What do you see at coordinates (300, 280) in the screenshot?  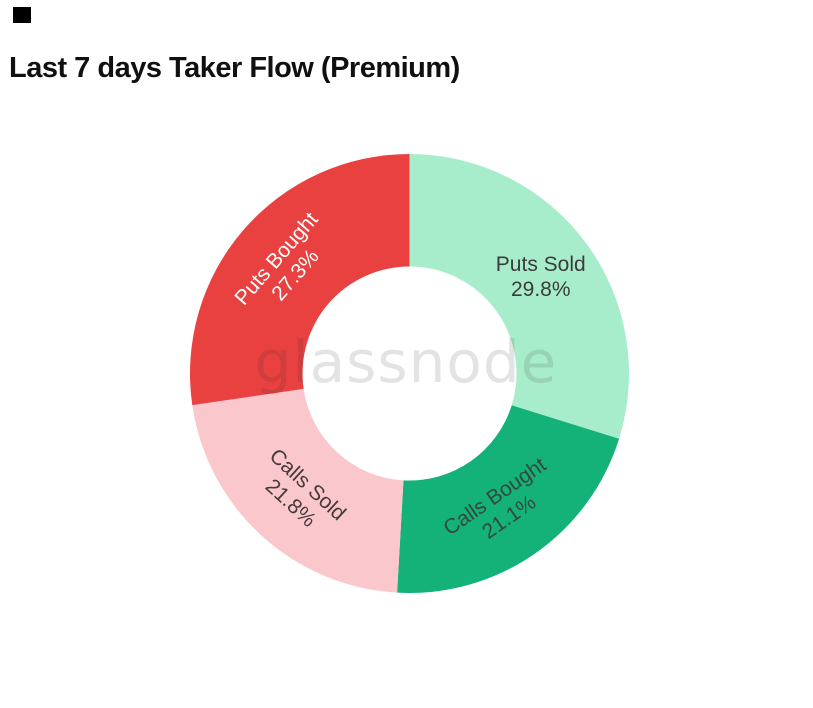 I see `slice-puts-bought` at bounding box center [300, 280].